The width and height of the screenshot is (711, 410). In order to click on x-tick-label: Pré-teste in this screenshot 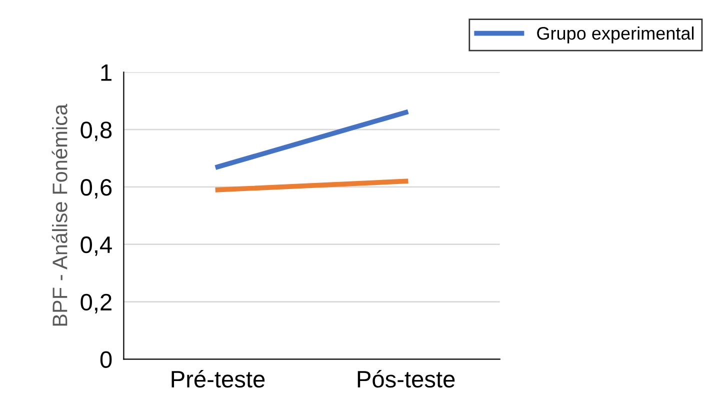, I will do `click(218, 379)`.